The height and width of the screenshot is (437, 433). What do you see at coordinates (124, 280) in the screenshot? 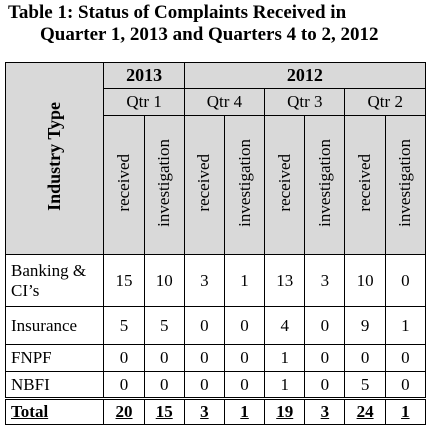
I see `cell: 15` at bounding box center [124, 280].